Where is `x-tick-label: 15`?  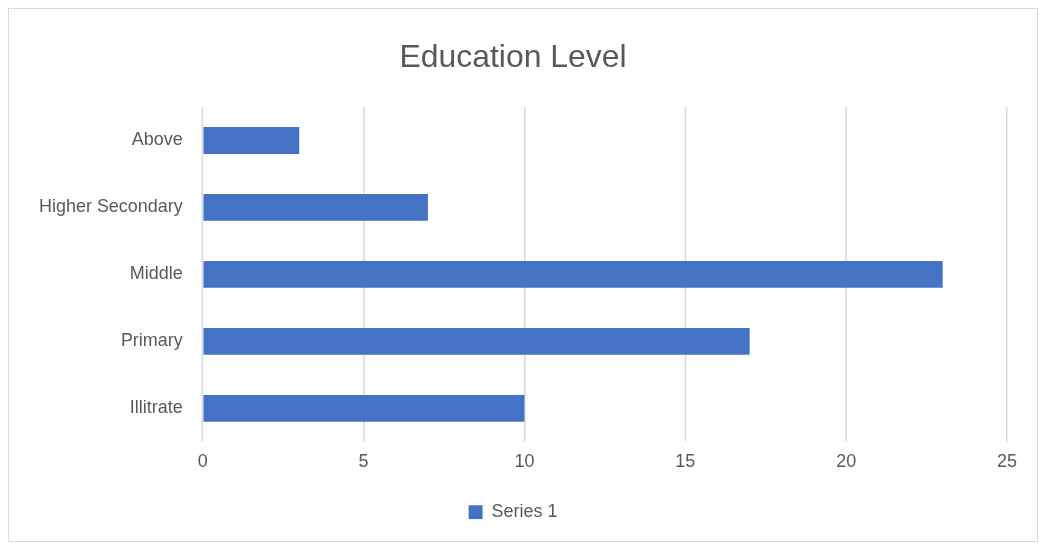
x-tick-label: 15 is located at coordinates (685, 461).